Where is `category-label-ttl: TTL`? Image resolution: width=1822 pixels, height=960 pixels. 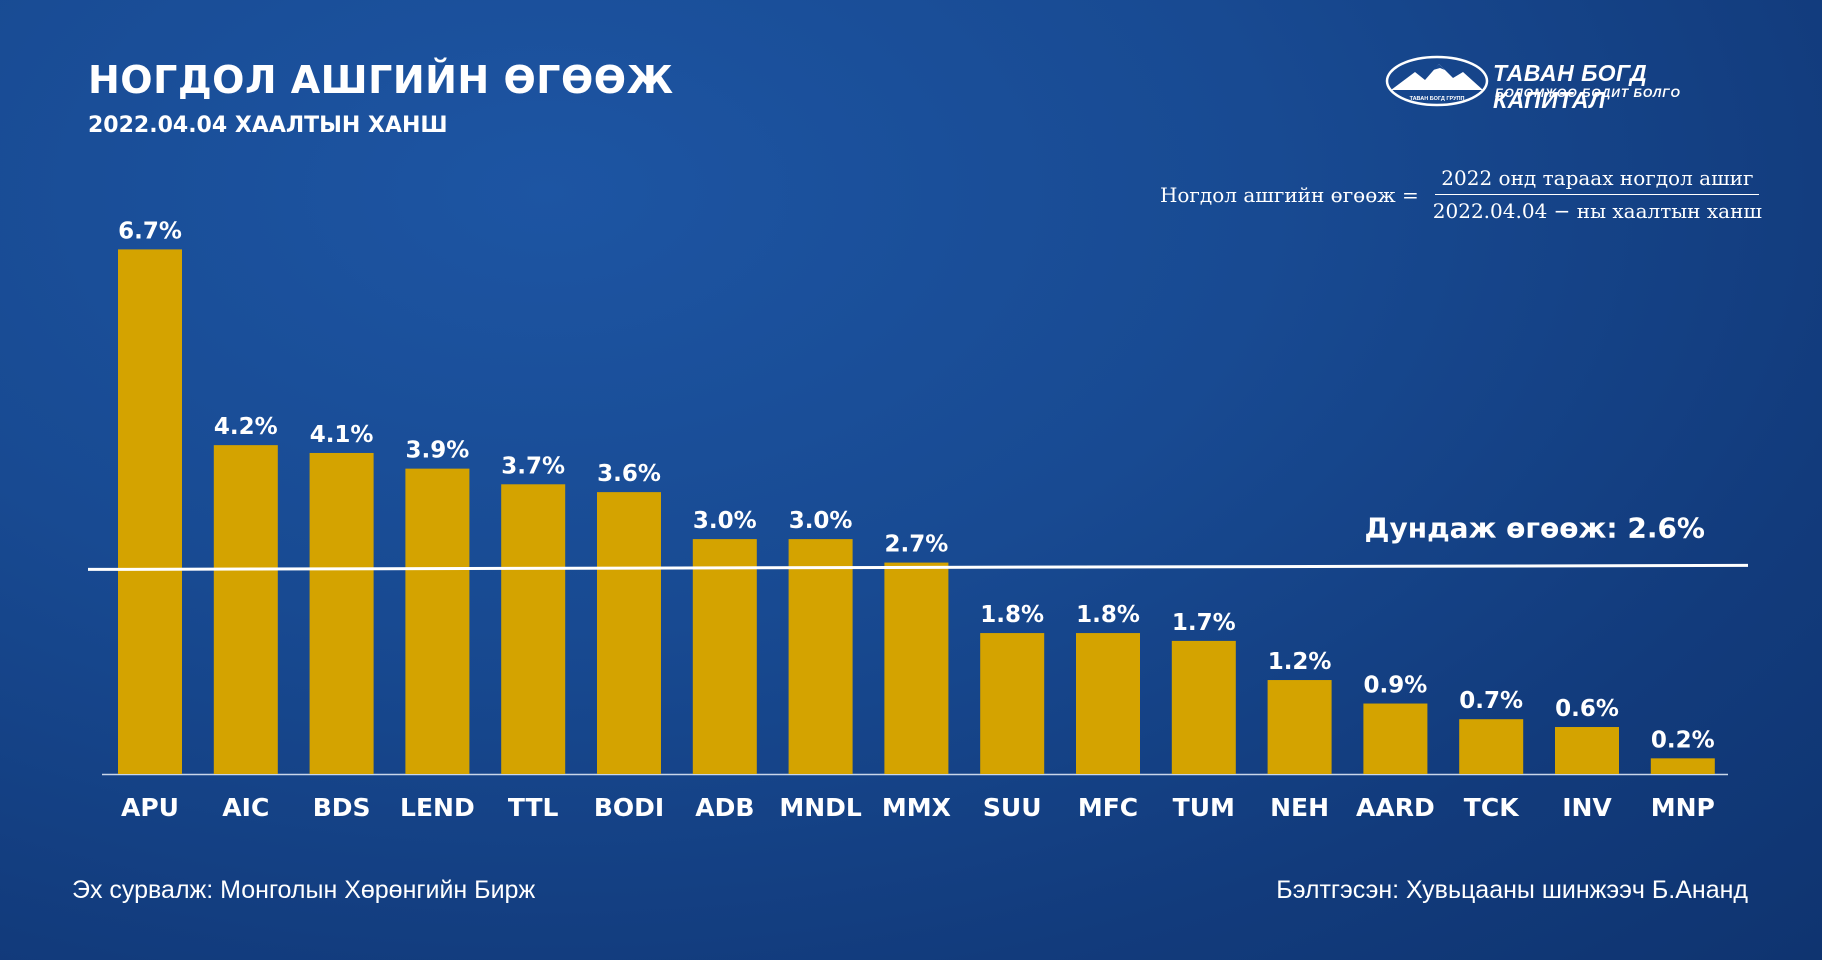
category-label-ttl: TTL is located at coordinates (533, 807).